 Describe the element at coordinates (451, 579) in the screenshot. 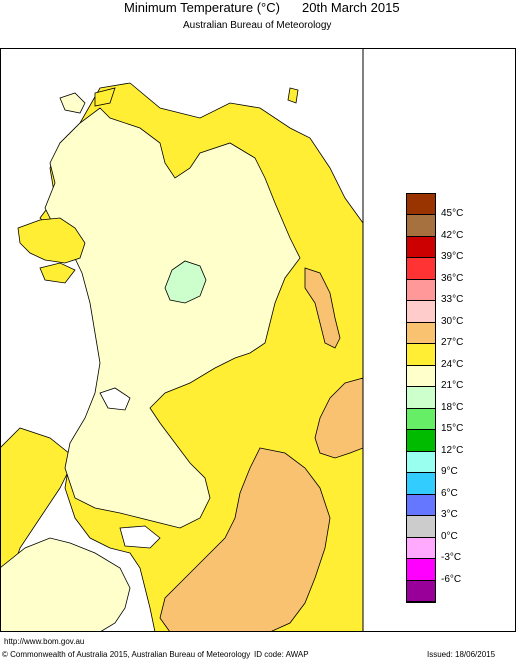

I see `legend-label: -6°C` at that location.